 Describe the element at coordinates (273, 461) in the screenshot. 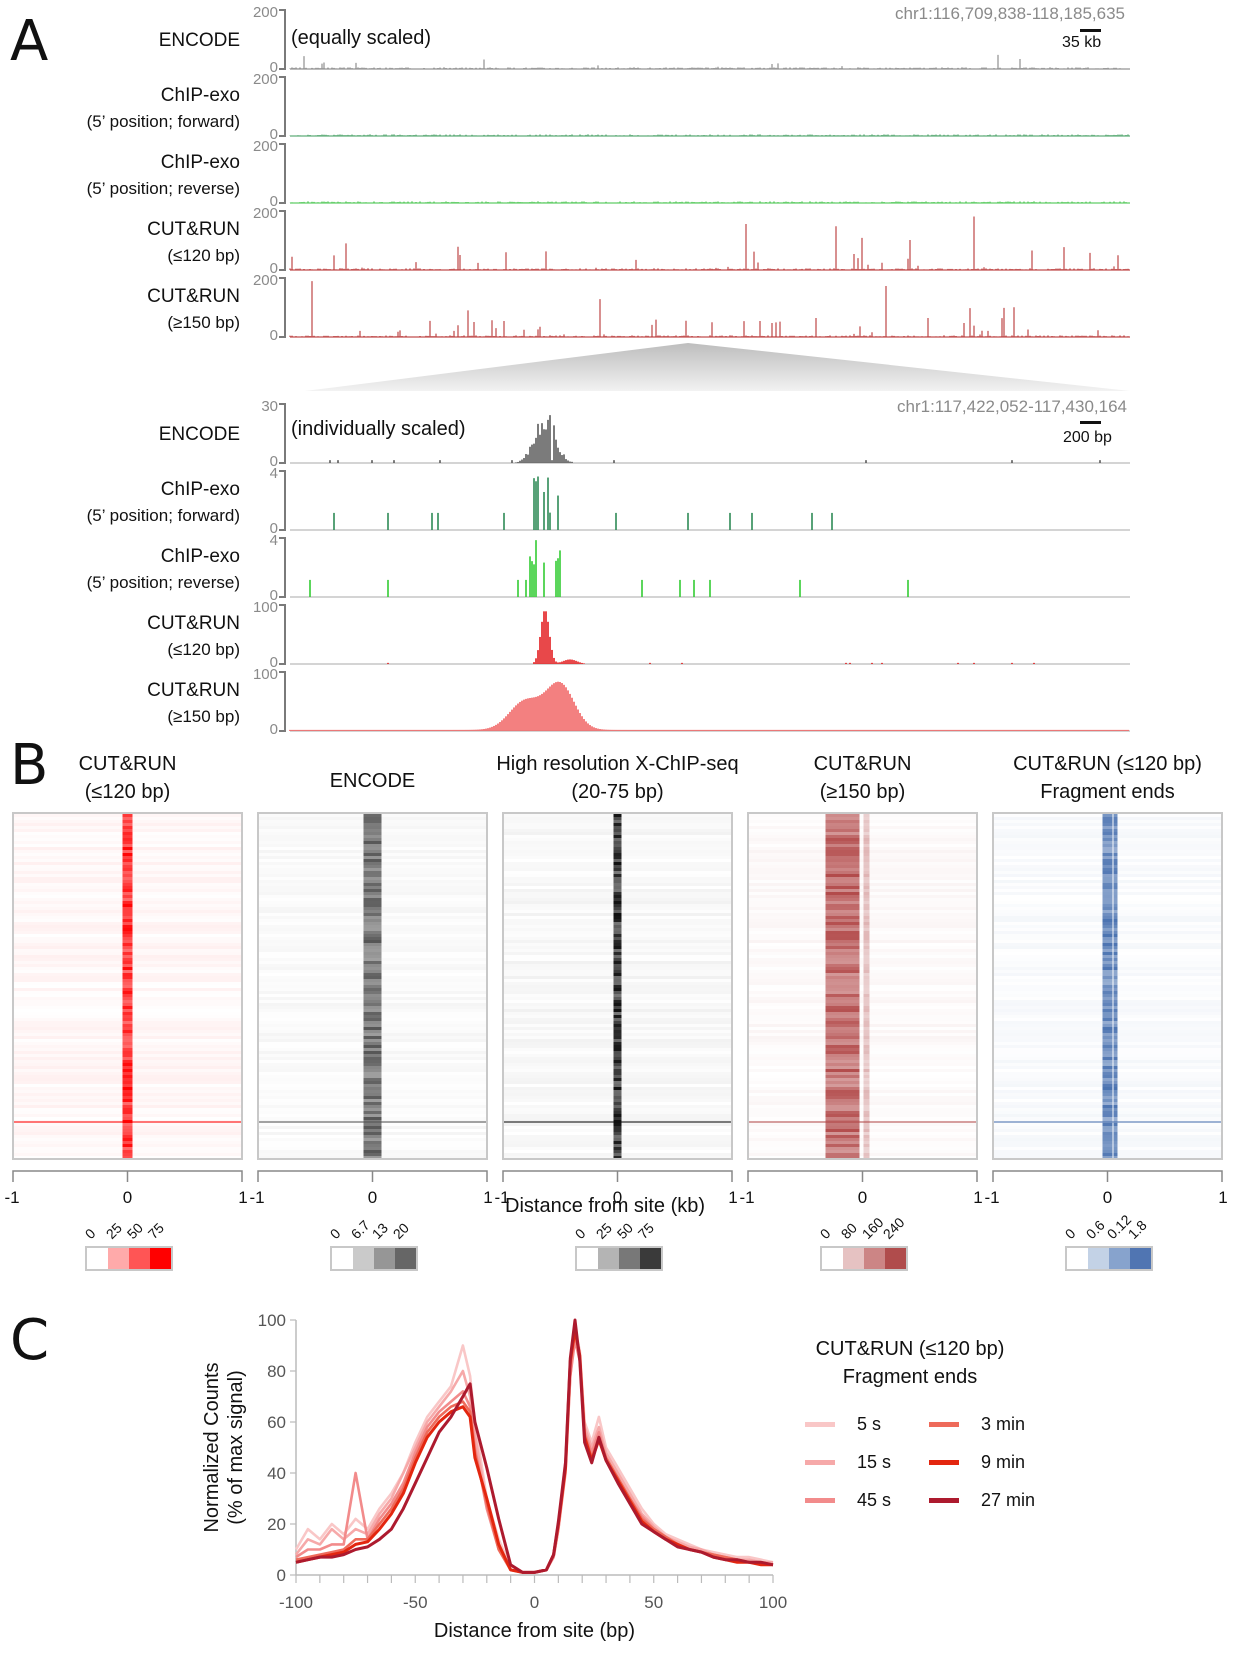

I see `zoom-ytick-min: 0` at that location.